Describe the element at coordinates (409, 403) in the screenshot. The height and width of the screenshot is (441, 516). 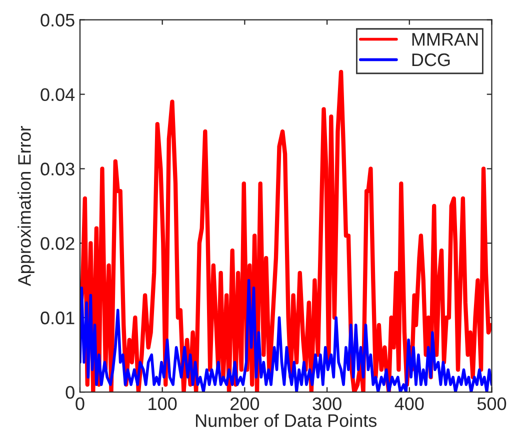
I see `x-tick-label: 400` at that location.